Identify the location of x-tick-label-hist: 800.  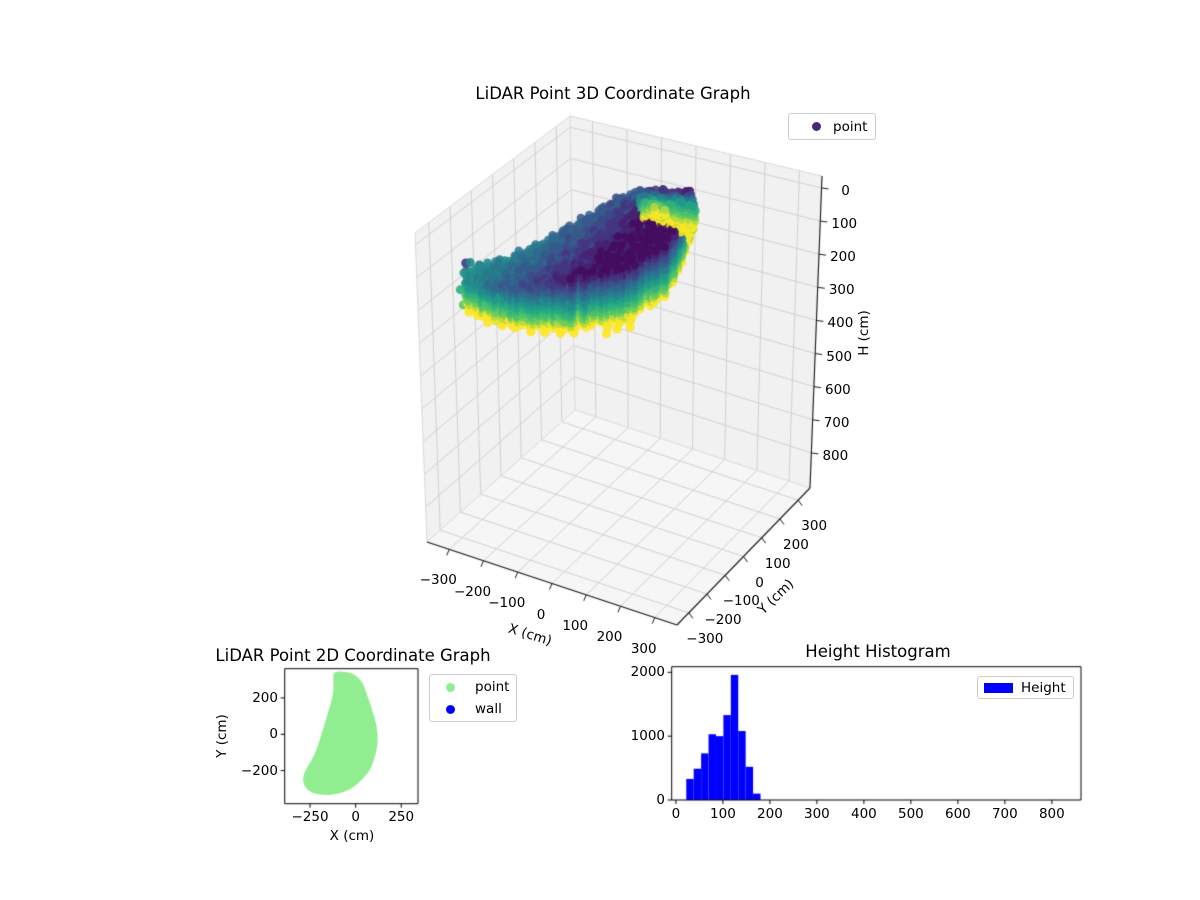
(1051, 814).